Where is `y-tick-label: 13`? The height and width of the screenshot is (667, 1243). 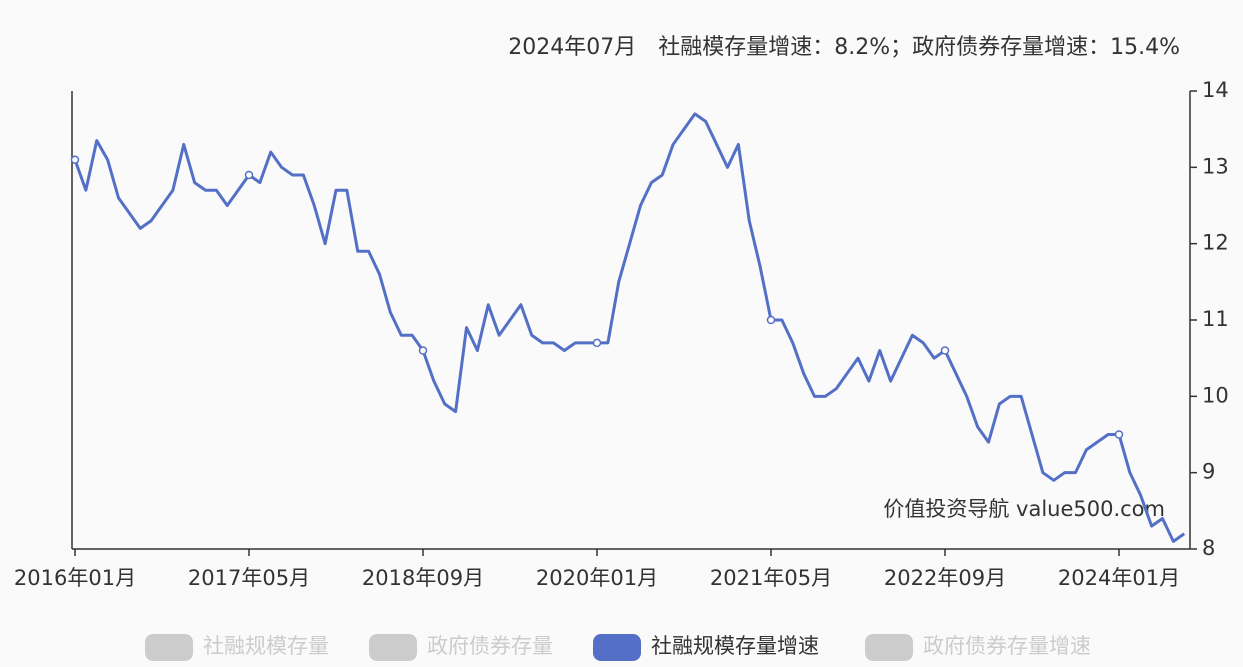
y-tick-label: 13 is located at coordinates (1215, 166).